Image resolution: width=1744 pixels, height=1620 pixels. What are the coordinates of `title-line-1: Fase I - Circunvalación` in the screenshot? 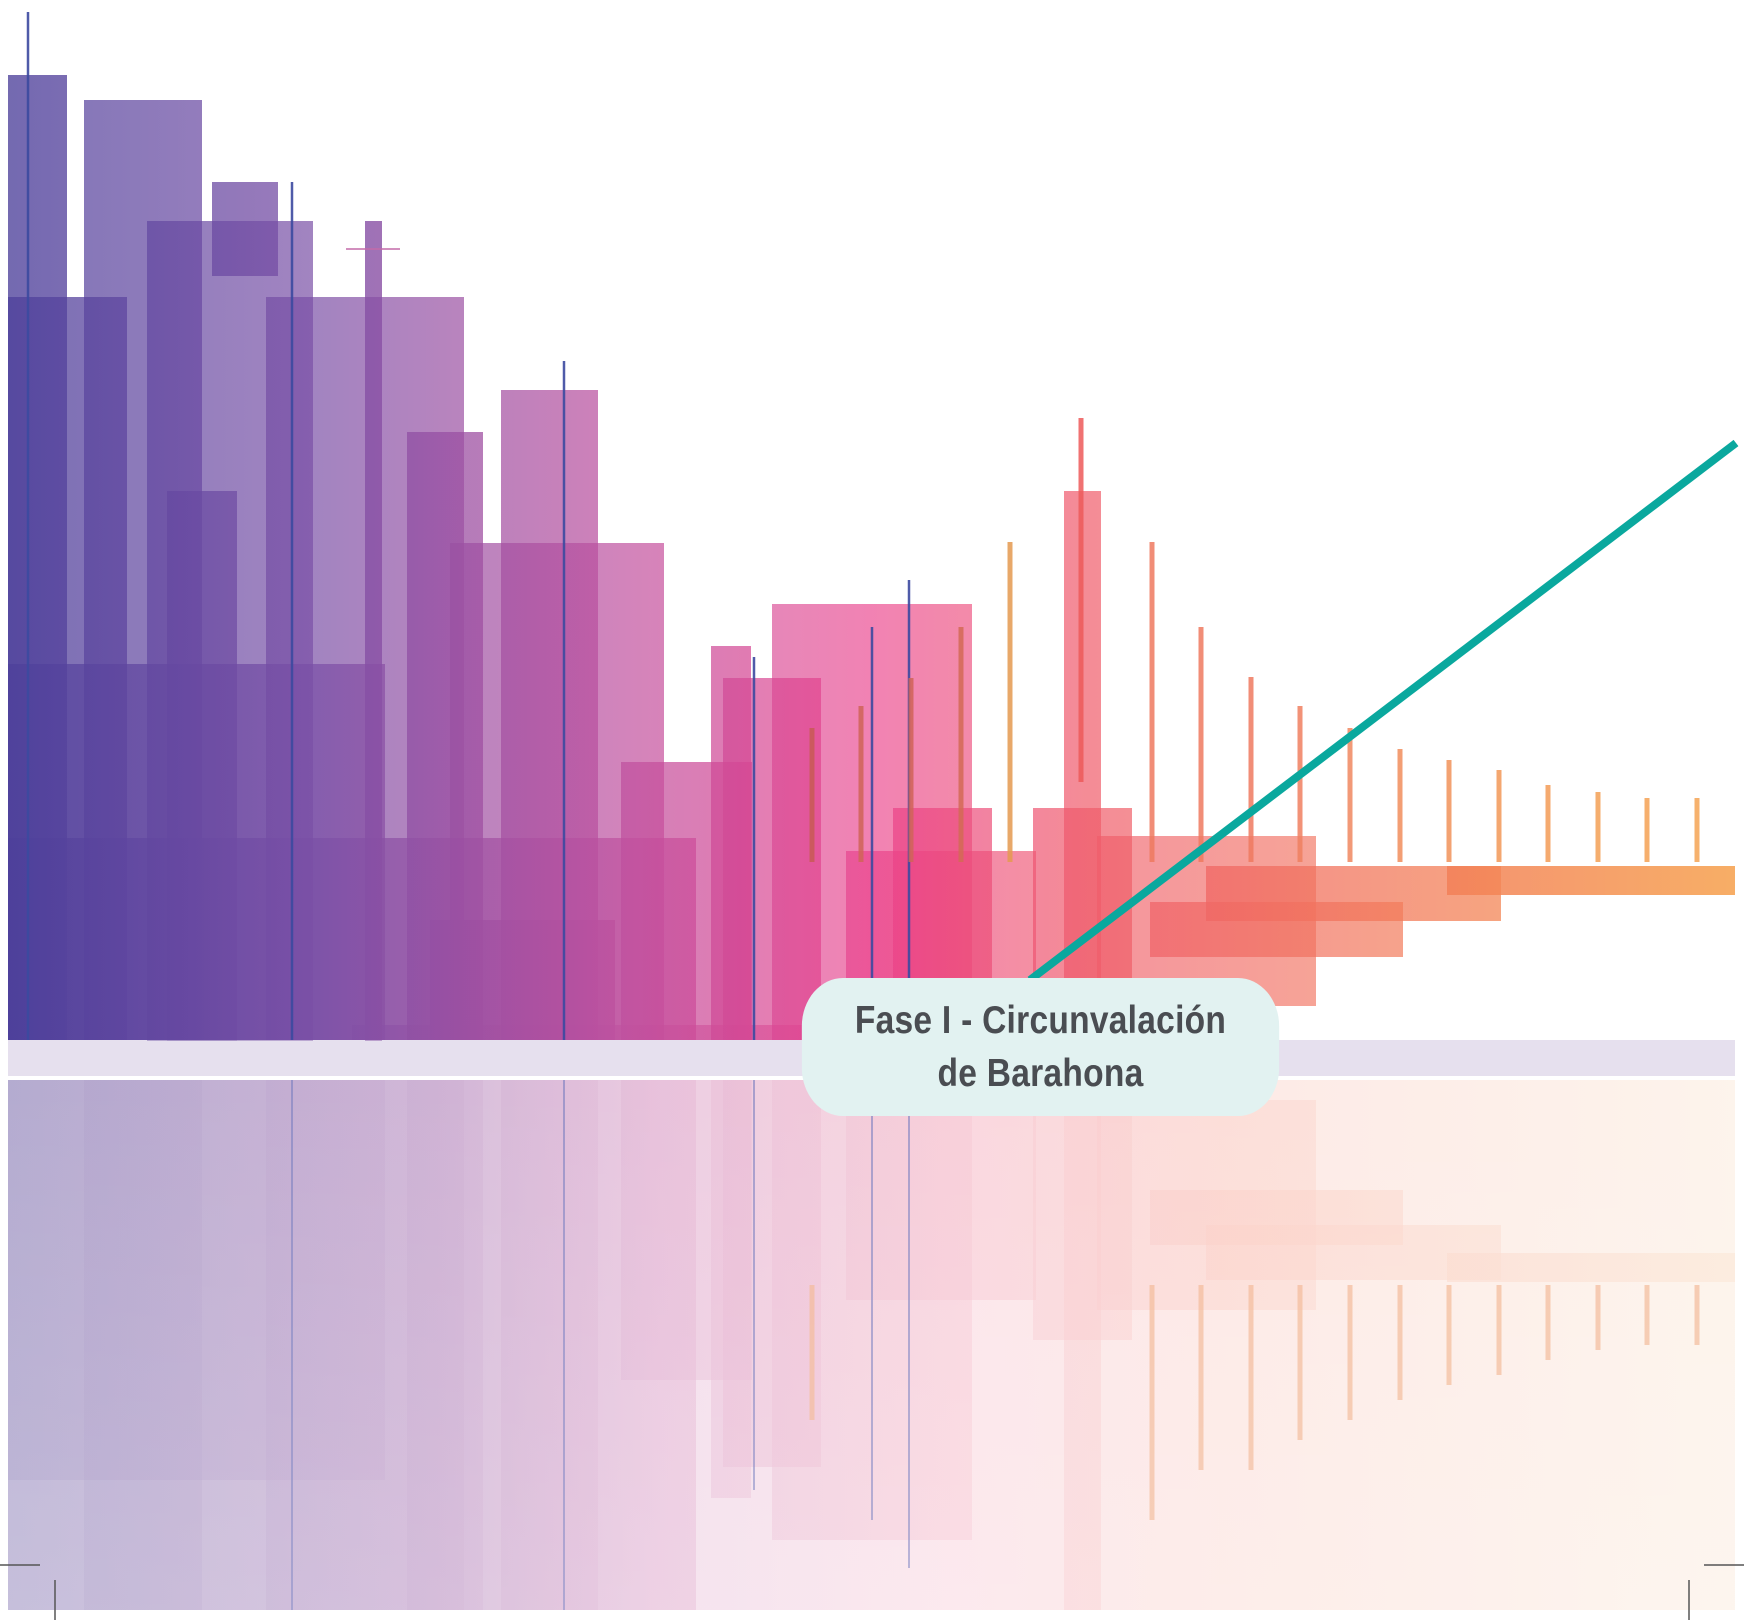 It's located at (1040, 1020).